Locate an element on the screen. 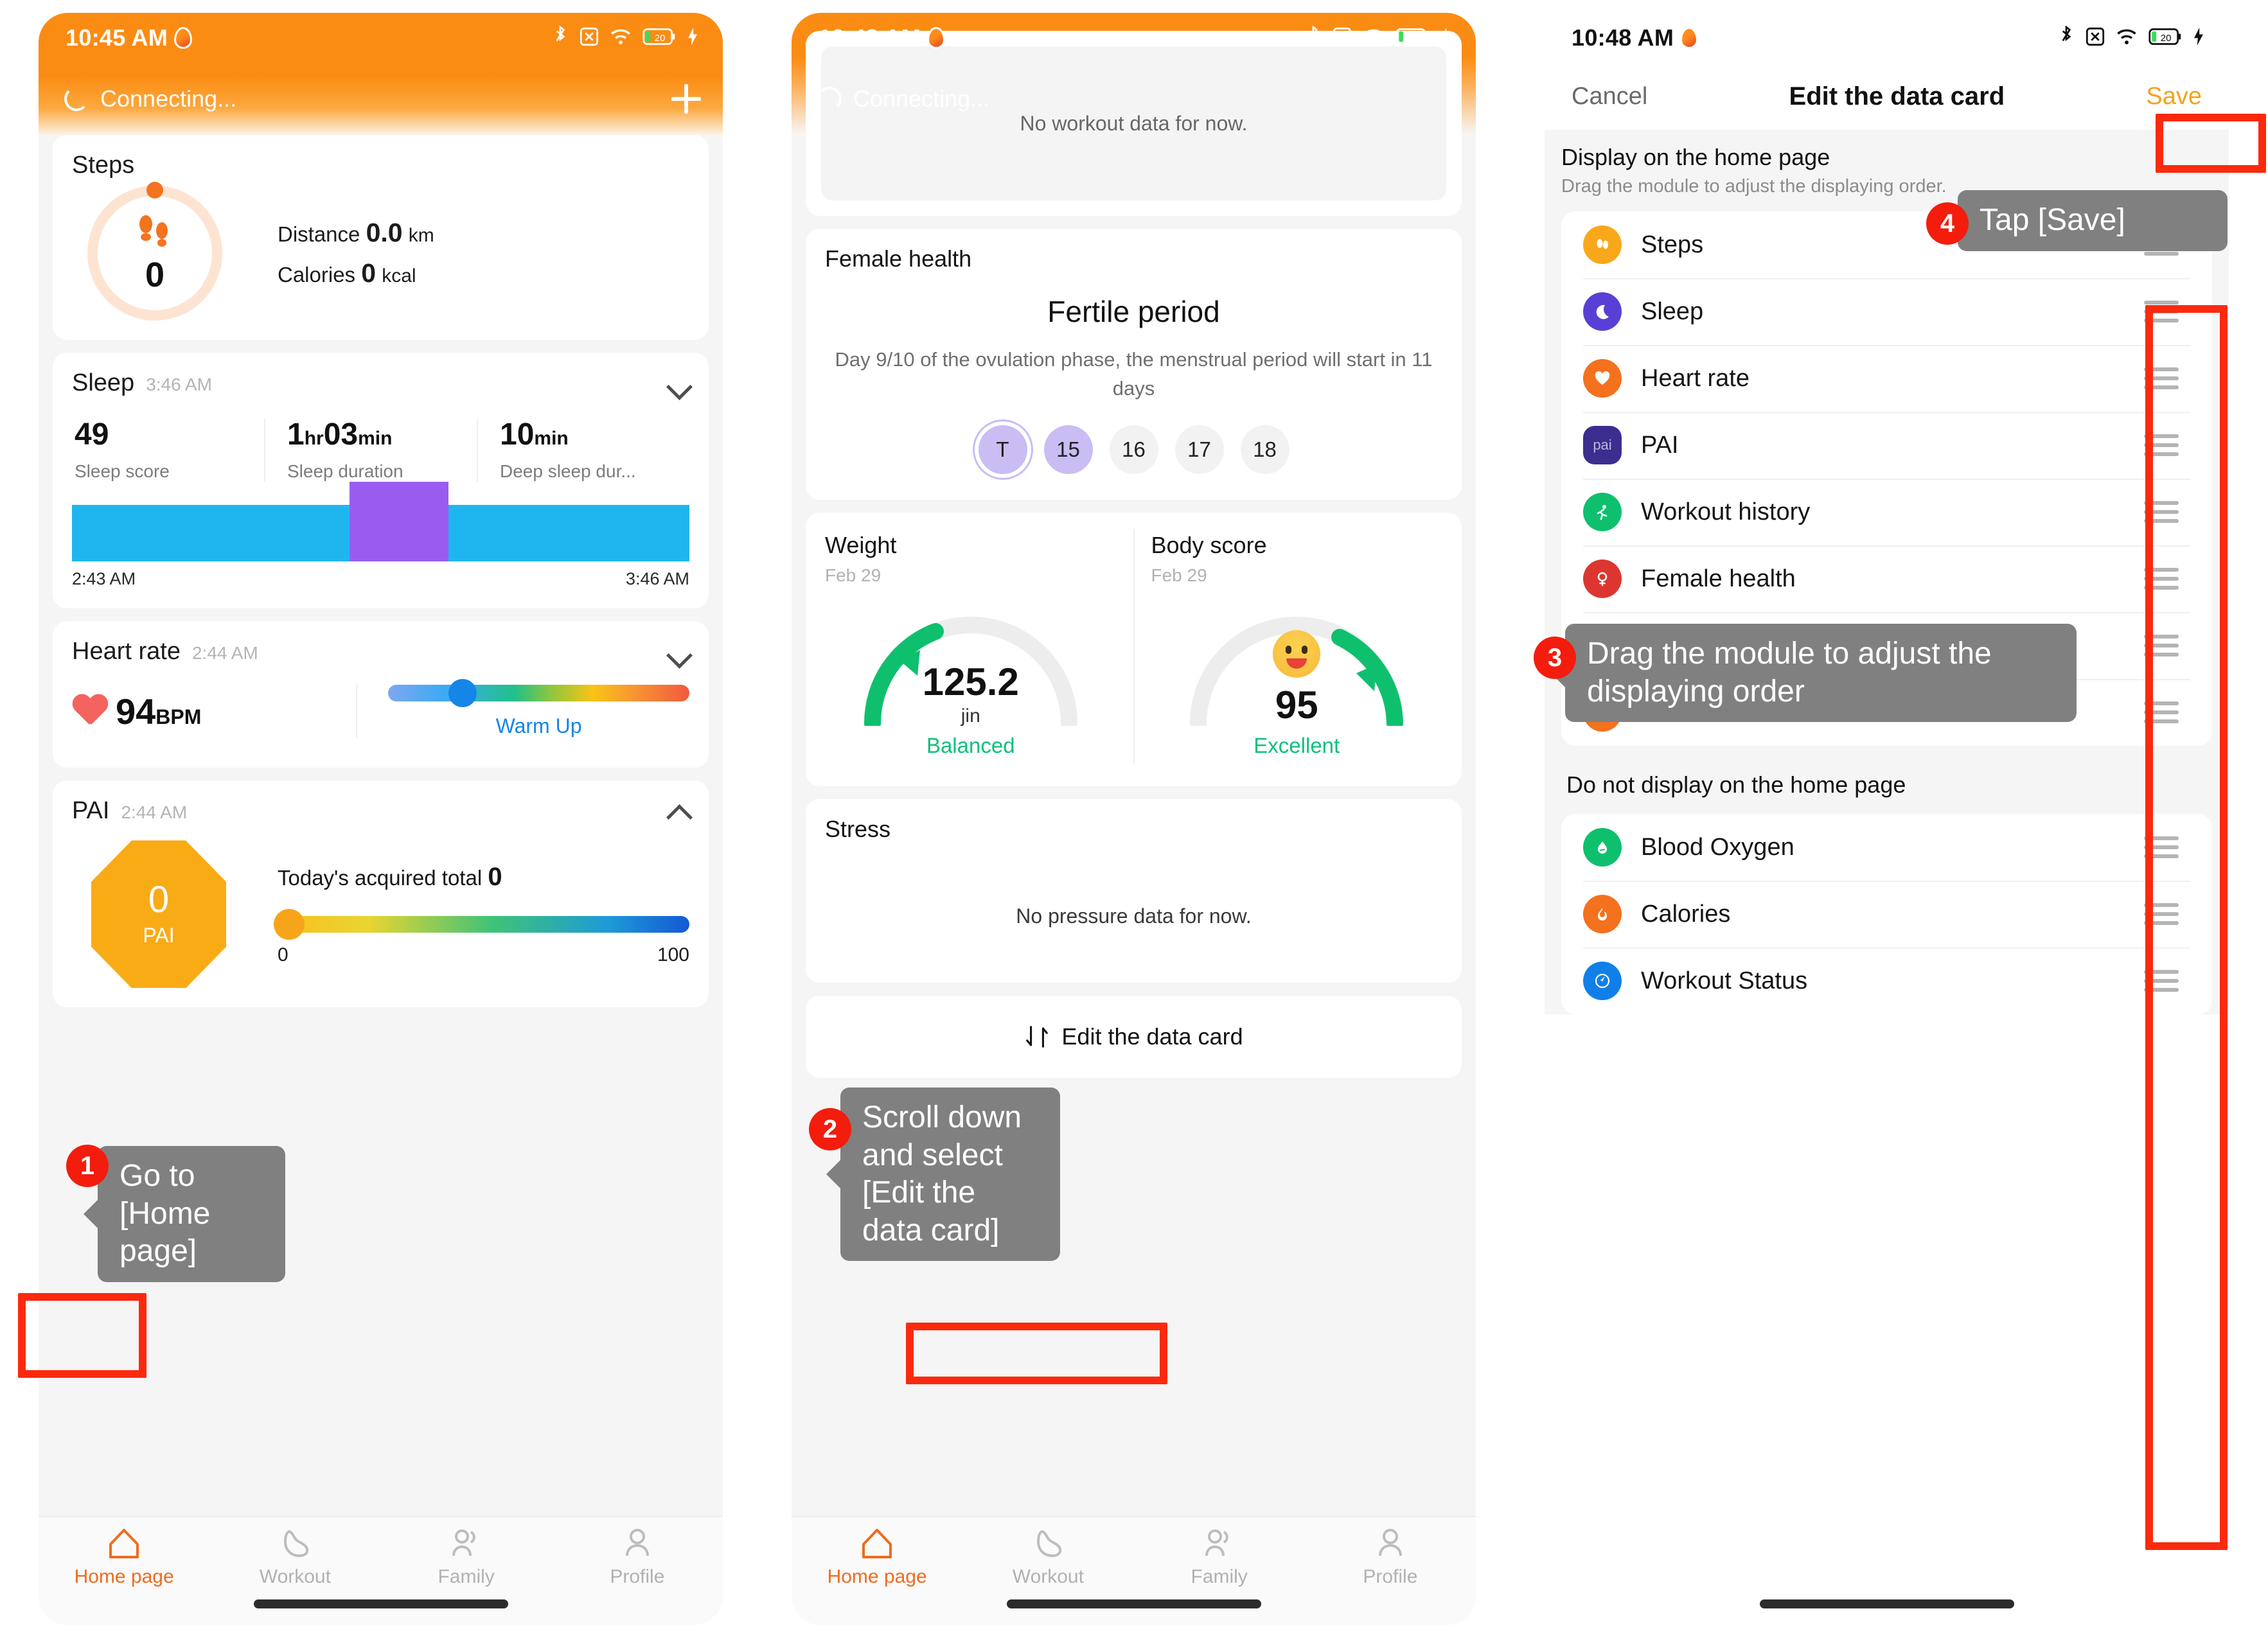 Image resolution: width=2268 pixels, height=1638 pixels. sleep-card: Sleep 3:46 AM 49 Sleep score 1hr03min S is located at coordinates (381, 481).